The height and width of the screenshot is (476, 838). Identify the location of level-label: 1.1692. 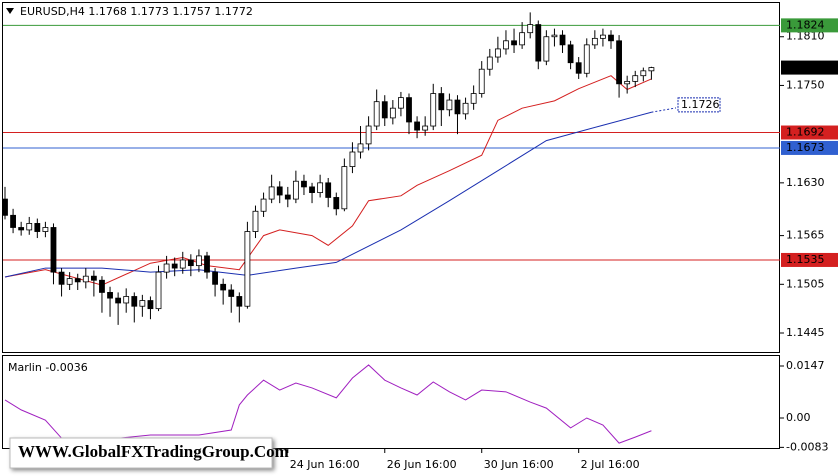
(805, 132).